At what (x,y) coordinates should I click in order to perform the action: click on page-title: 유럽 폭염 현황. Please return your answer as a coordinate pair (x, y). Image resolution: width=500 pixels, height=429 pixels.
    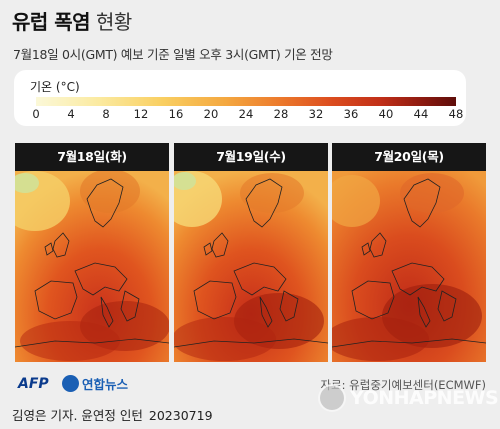
    Looking at the image, I should click on (72, 22).